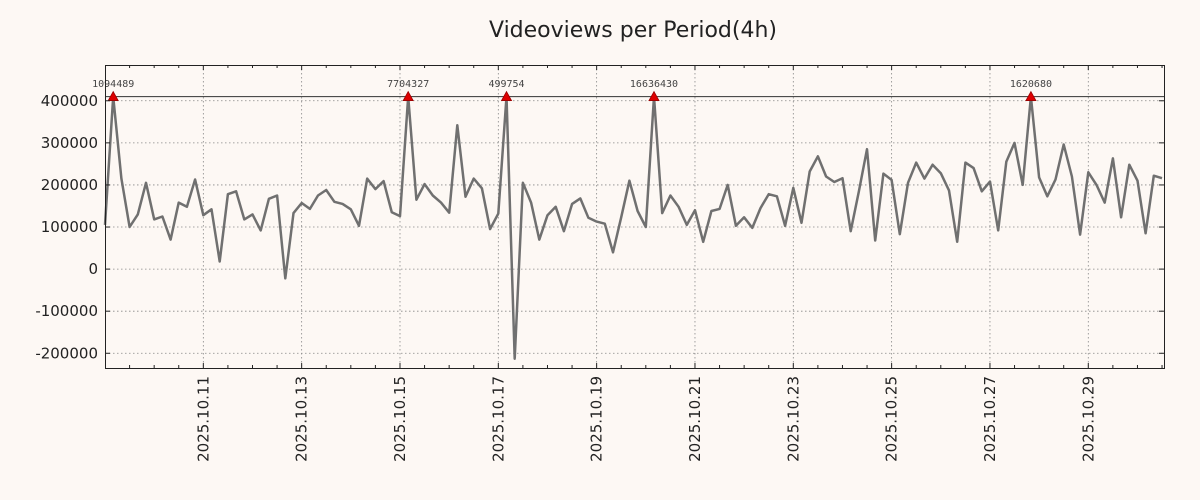  Describe the element at coordinates (506, 84) in the screenshot. I see `peak-label: 499754` at that location.